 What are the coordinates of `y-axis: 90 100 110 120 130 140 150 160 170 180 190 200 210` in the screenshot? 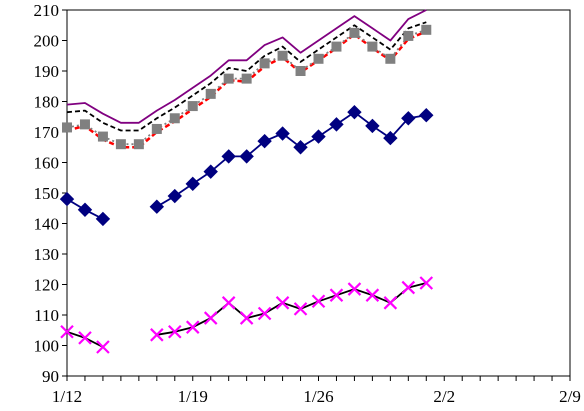 It's located at (50, 193).